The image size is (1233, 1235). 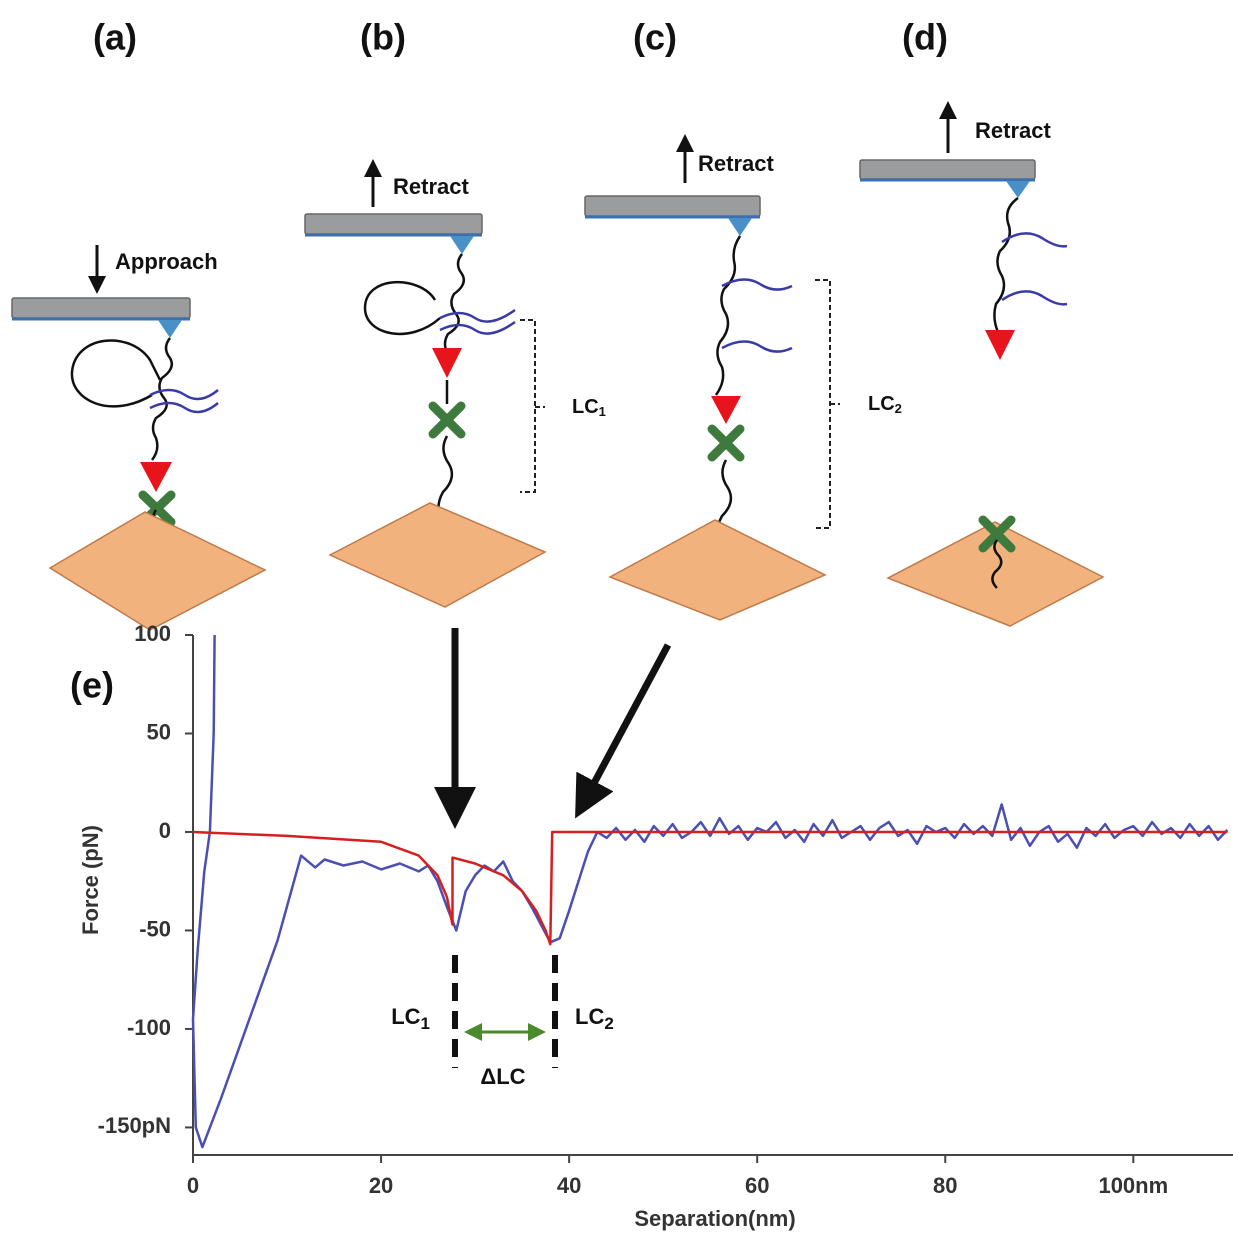 I want to click on x-axis-title: Separation(nm), so click(x=714, y=1218).